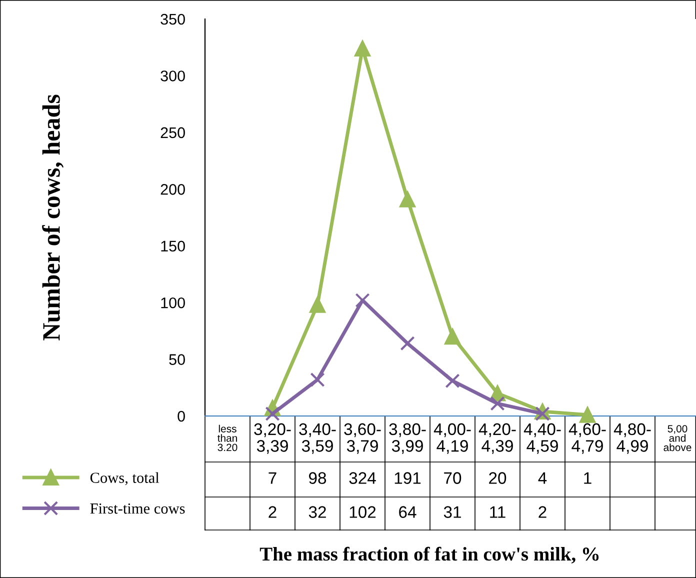 The image size is (696, 578). What do you see at coordinates (497, 478) in the screenshot?
I see `data-label: 20` at bounding box center [497, 478].